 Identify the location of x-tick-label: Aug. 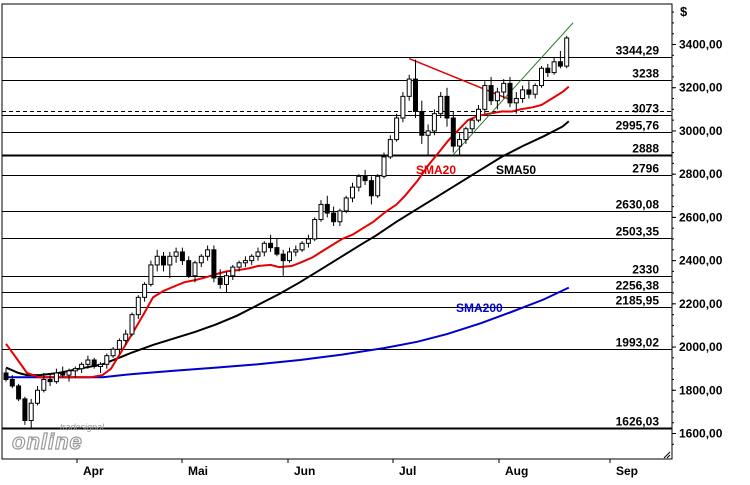
(516, 471).